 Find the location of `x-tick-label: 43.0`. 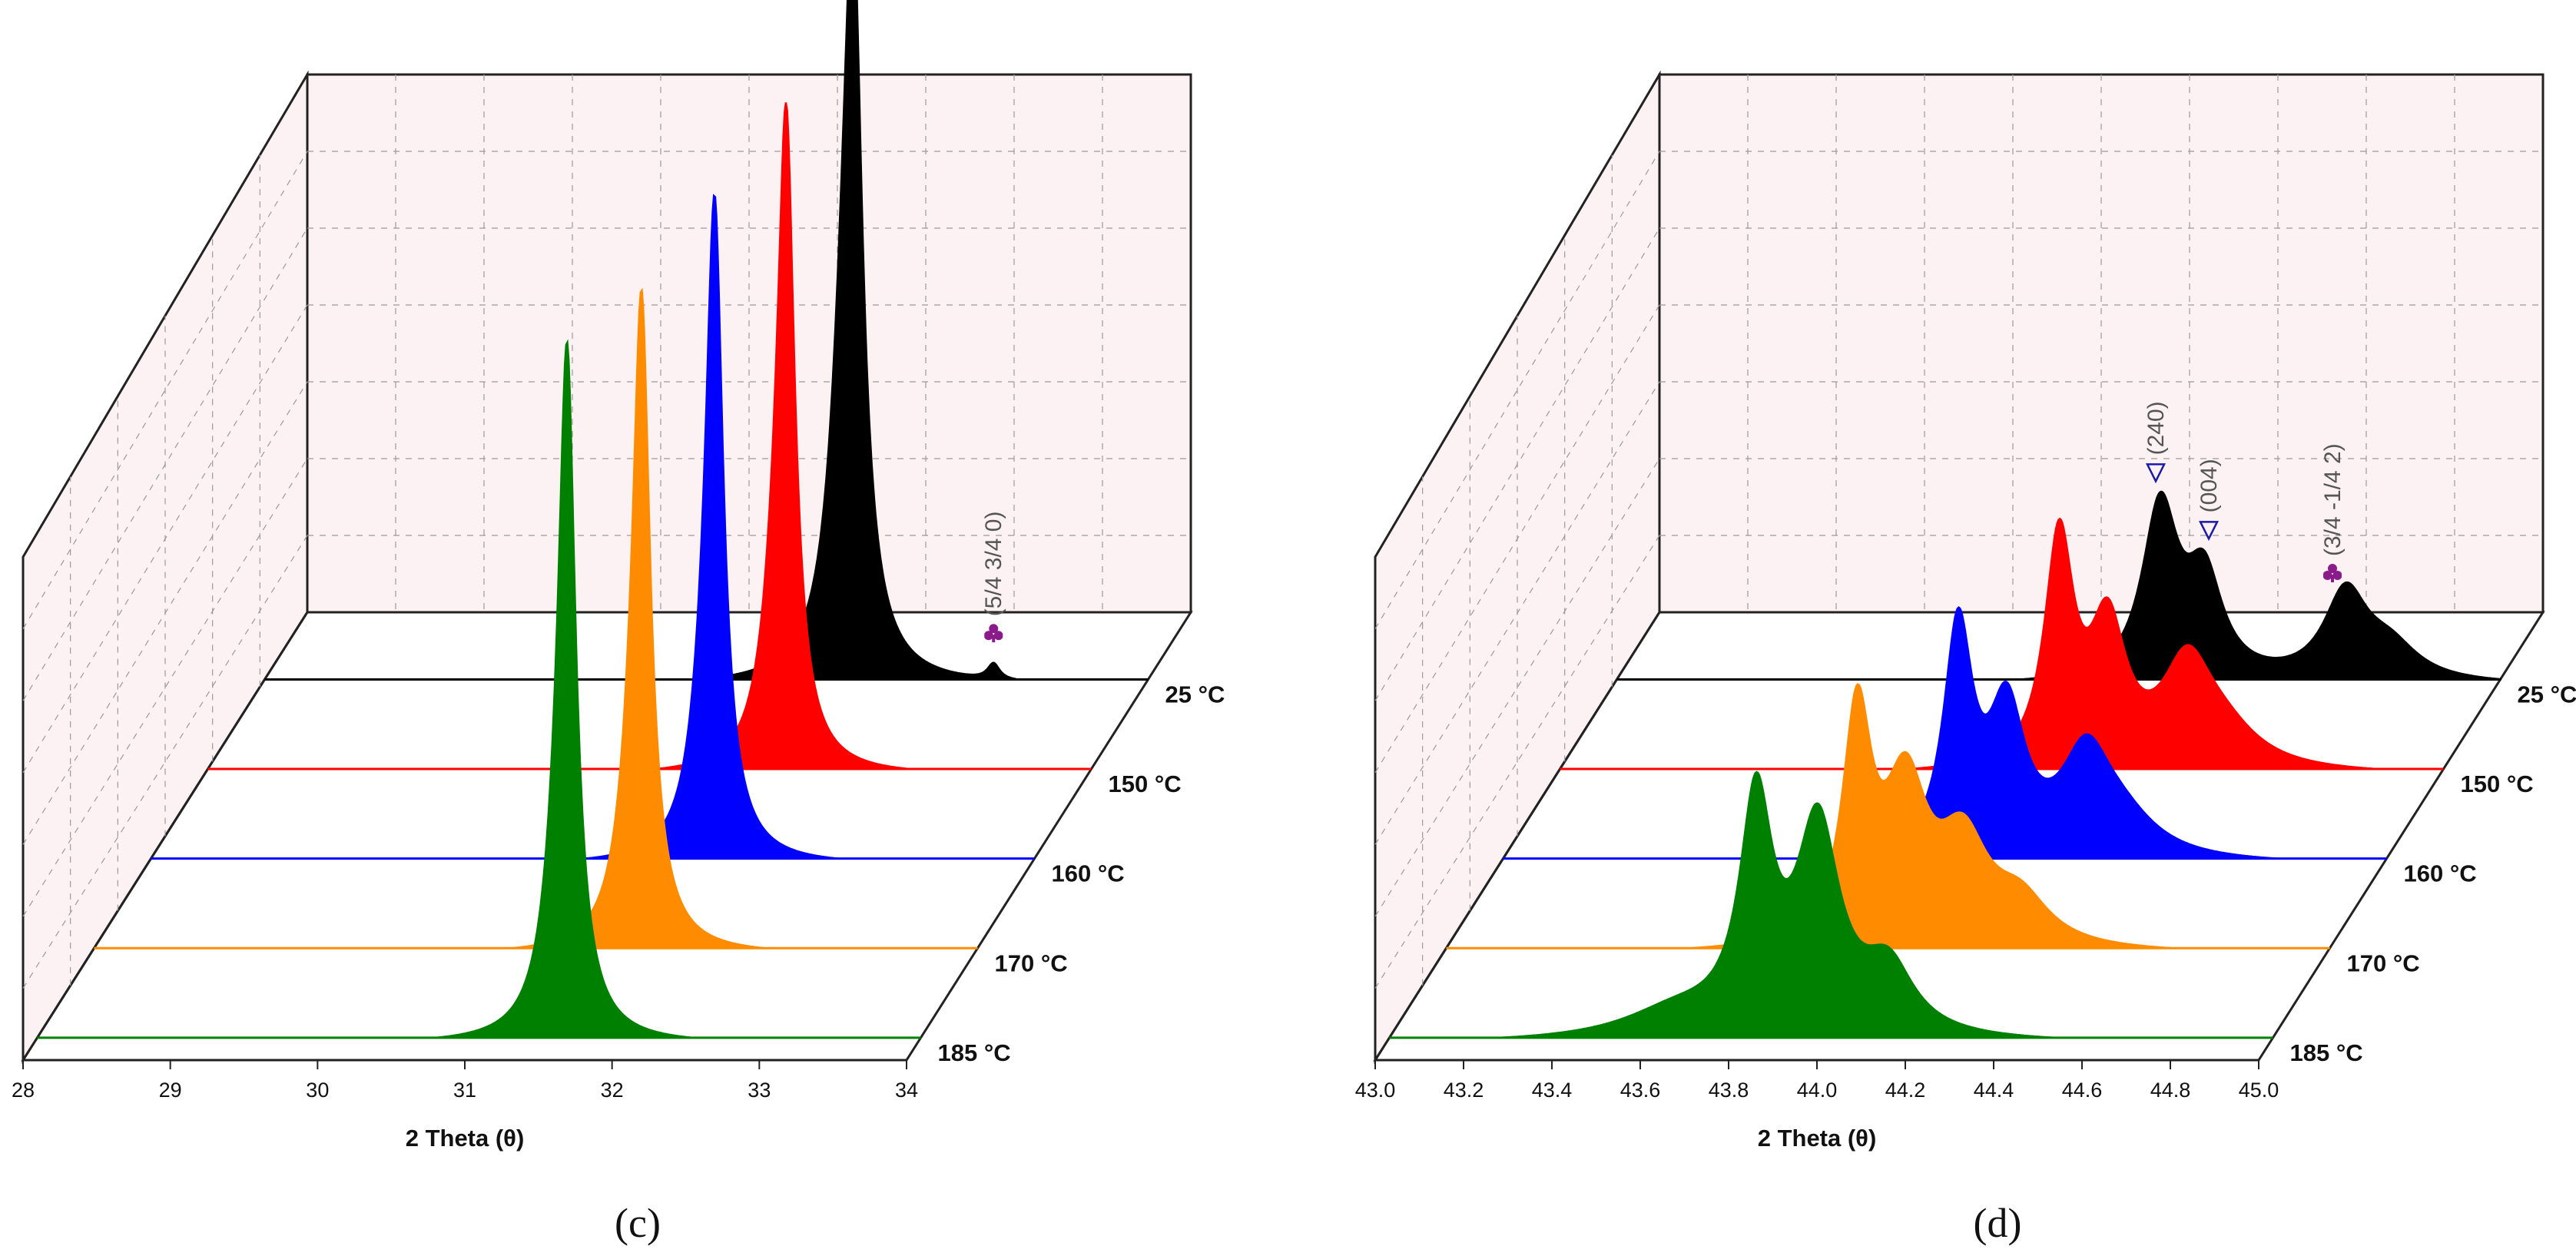

x-tick-label: 43.0 is located at coordinates (1375, 1090).